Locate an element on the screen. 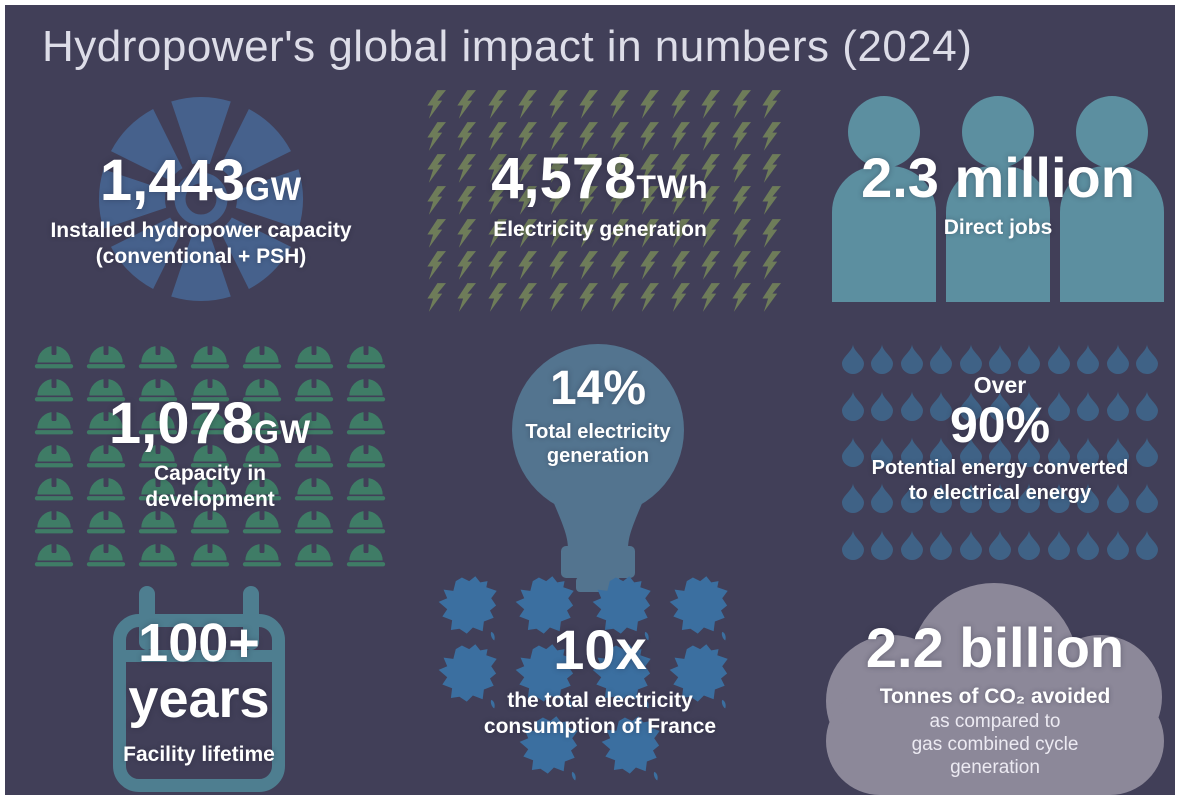 This screenshot has width=1180, height=800. panel-share-generation: 14% Total electricity generation is located at coordinates (598, 417).